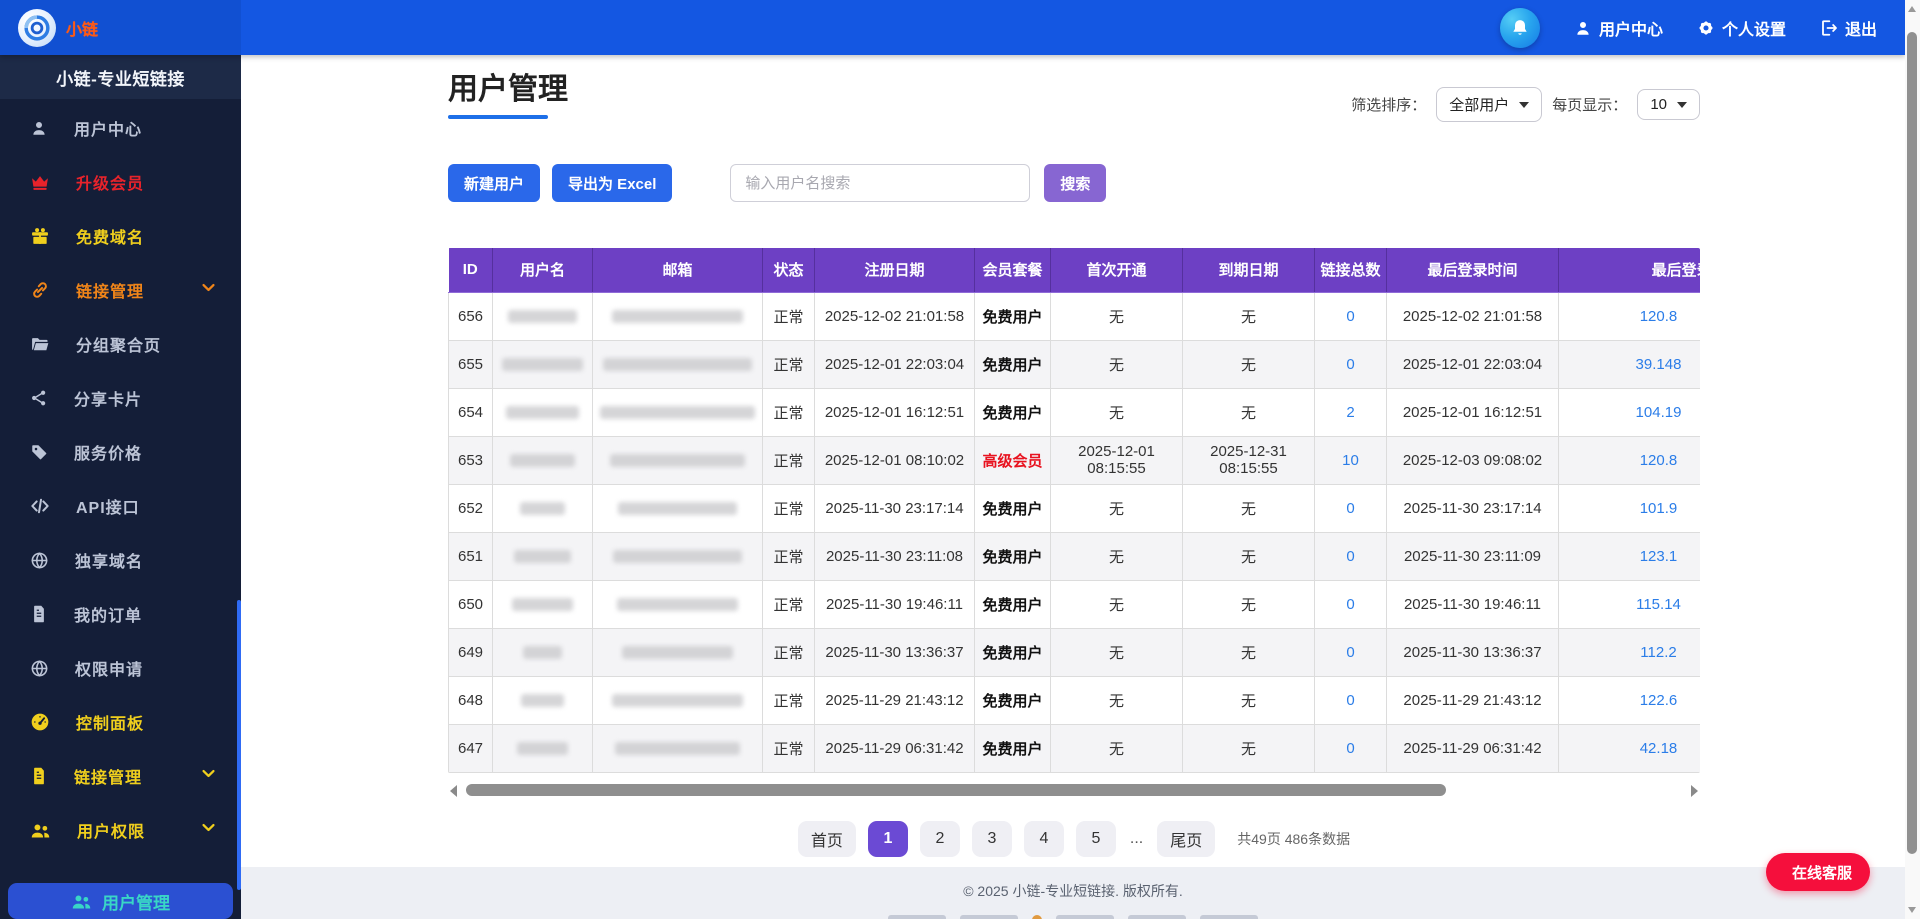  What do you see at coordinates (1629, 748) in the screenshot?
I see `last-login-ip: 42.18` at bounding box center [1629, 748].